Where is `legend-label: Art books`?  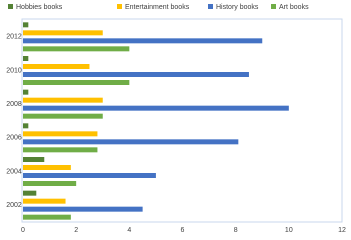 legend-label: Art books is located at coordinates (294, 7).